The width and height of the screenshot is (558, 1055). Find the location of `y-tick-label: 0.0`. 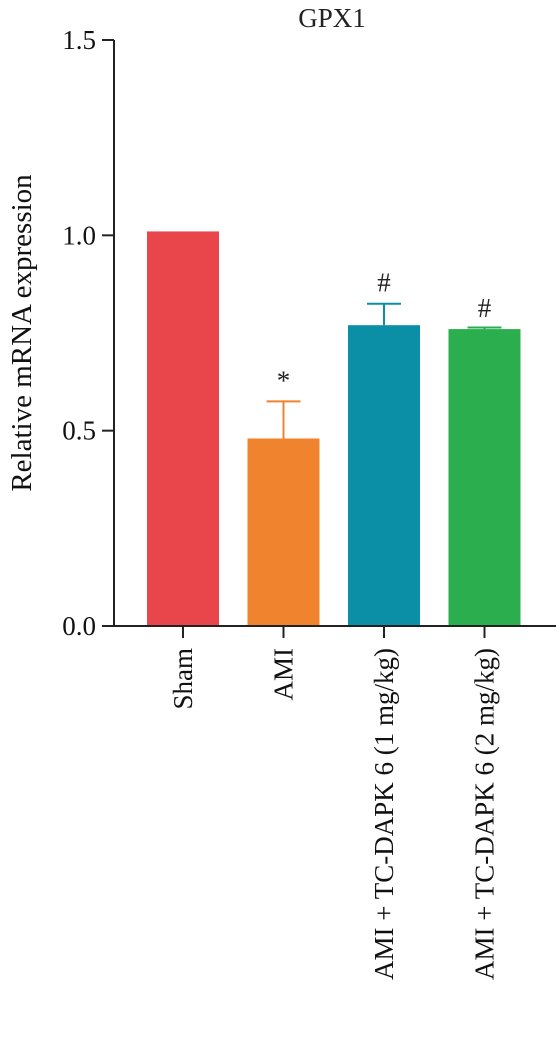

y-tick-label: 0.0 is located at coordinates (79, 626).